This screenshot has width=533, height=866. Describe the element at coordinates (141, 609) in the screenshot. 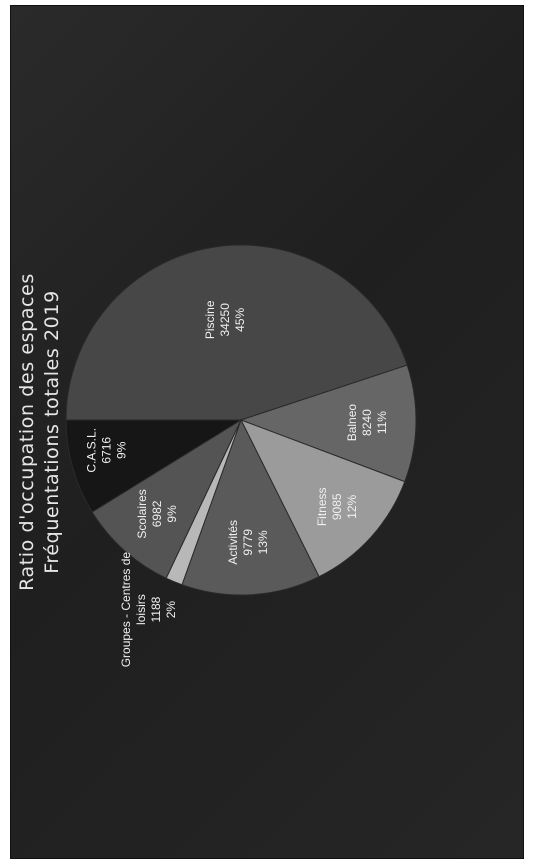

I see `slice-label-line: loisirs` at that location.